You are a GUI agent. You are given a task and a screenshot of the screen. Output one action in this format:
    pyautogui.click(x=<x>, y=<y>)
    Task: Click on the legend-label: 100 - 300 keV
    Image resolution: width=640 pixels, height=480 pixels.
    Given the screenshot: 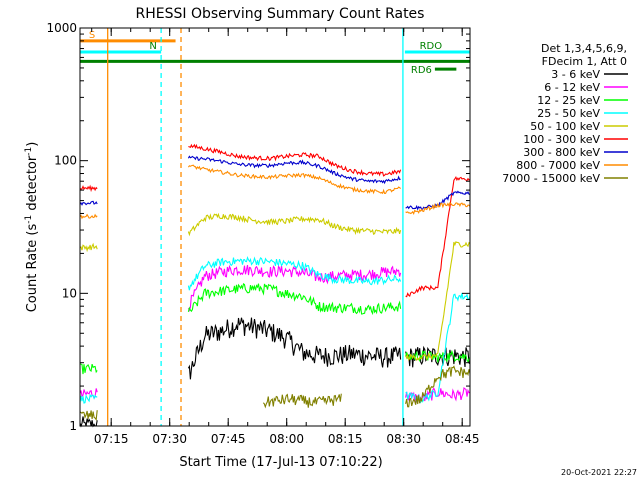 What is the action you would take?
    pyautogui.click(x=561, y=139)
    